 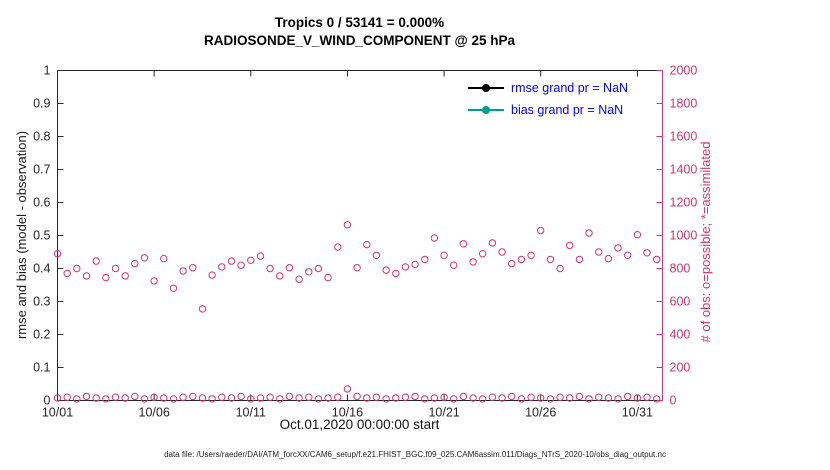 What do you see at coordinates (680, 335) in the screenshot?
I see `right-y-tick-label: 400` at bounding box center [680, 335].